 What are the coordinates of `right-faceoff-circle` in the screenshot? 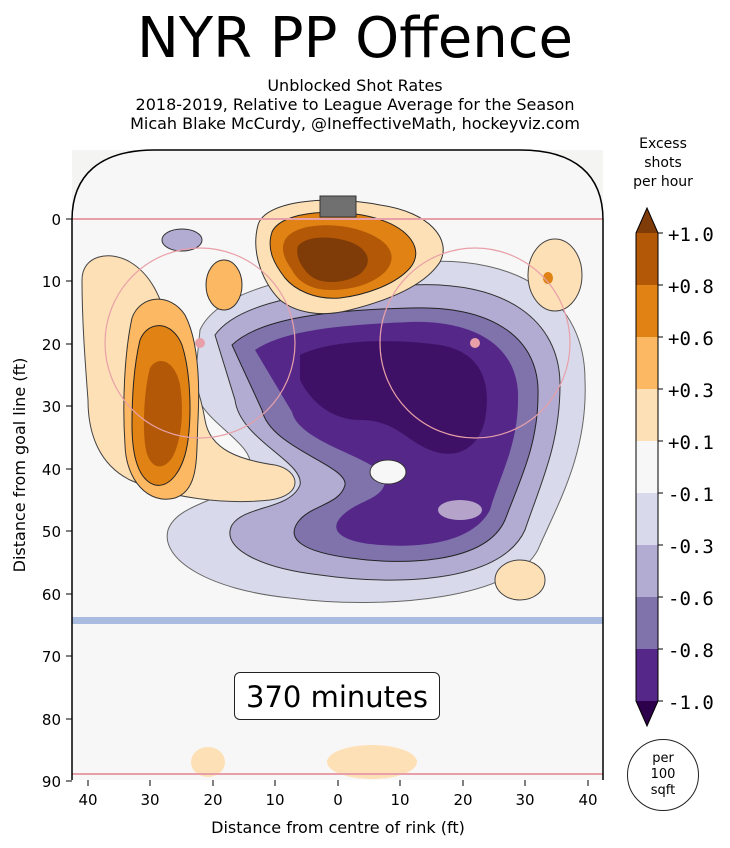 It's located at (475, 343).